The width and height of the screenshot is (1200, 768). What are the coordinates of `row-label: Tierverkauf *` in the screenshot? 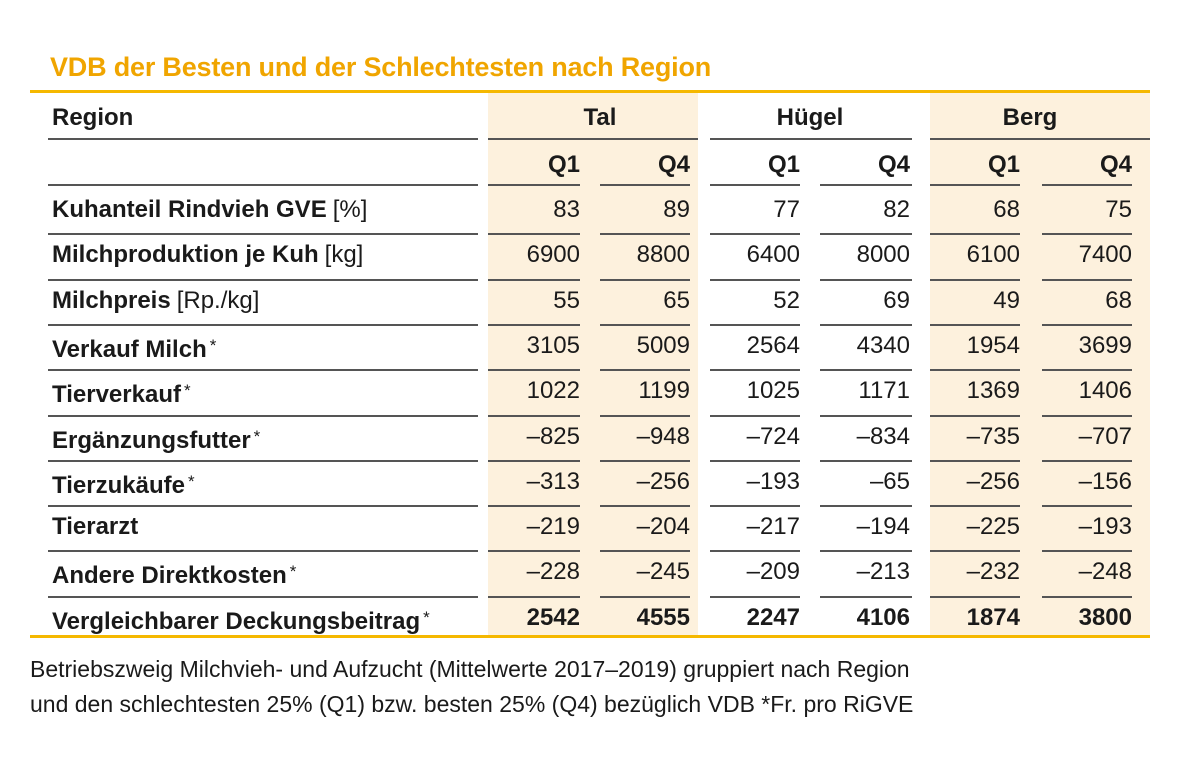 It's located at (121, 393).